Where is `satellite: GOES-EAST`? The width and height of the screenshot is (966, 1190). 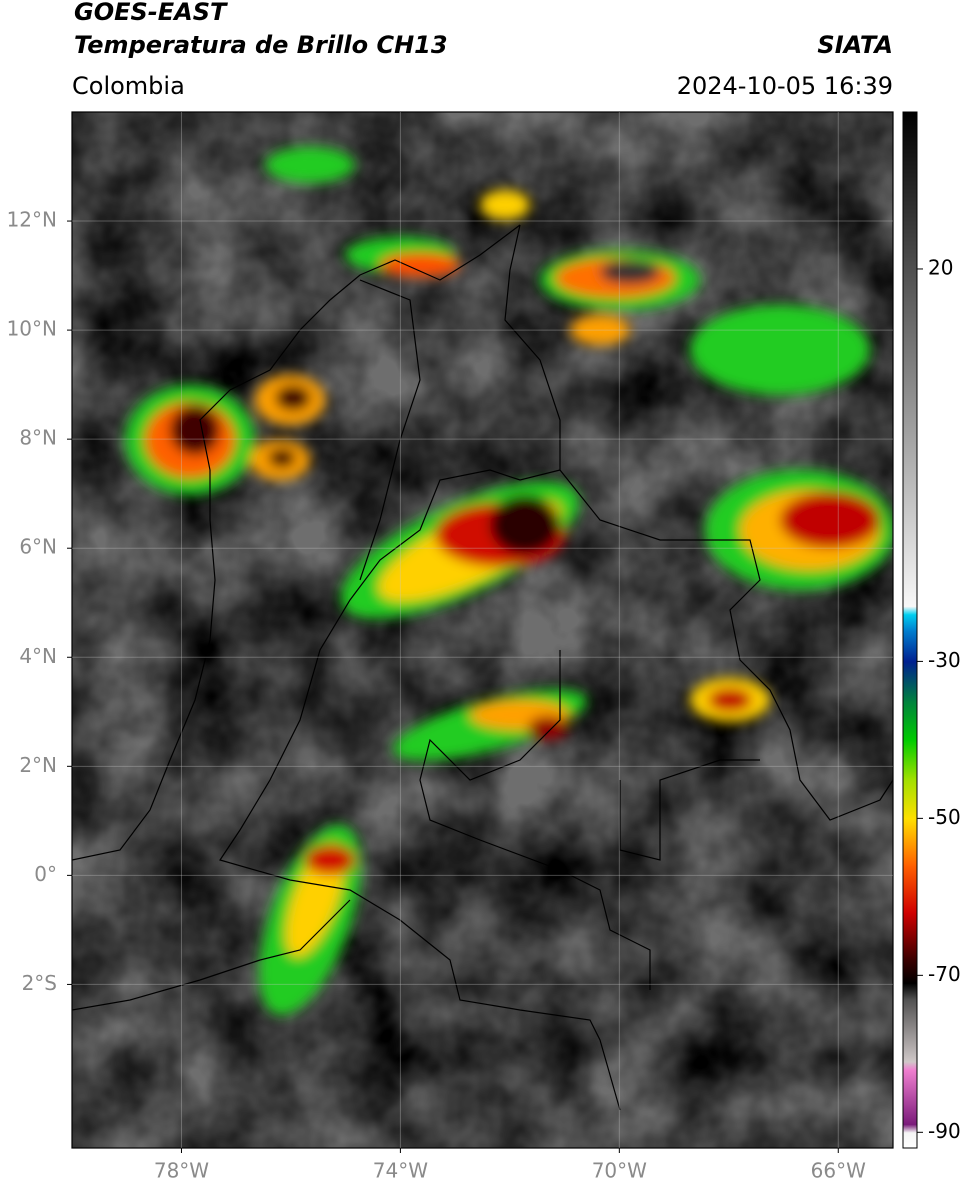 satellite: GOES-EAST is located at coordinates (151, 13).